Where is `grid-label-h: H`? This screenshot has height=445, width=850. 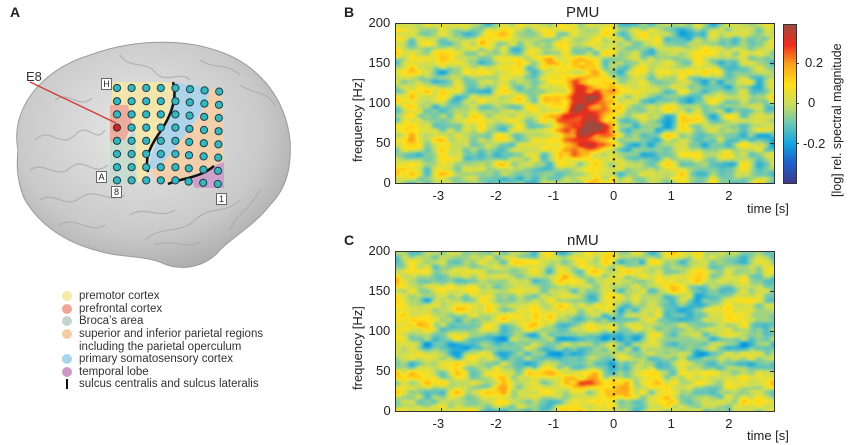 grid-label-h: H is located at coordinates (106, 84).